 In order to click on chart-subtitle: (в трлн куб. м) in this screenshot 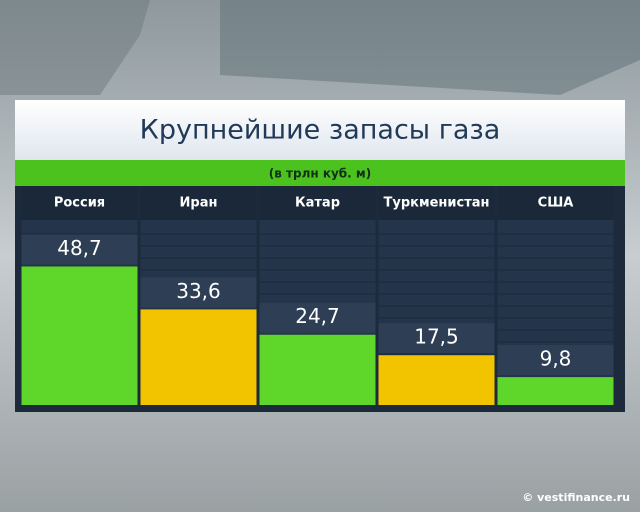, I will do `click(320, 174)`.